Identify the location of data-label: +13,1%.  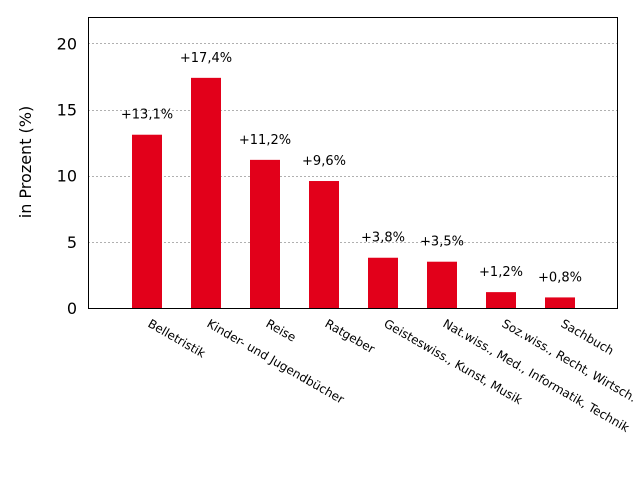
(147, 115).